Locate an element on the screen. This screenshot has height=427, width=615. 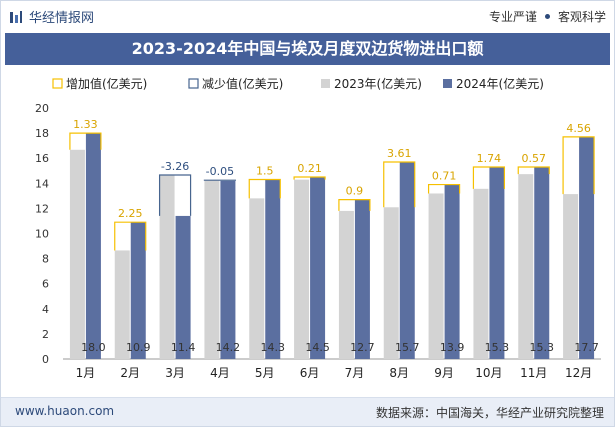
x-tick-label-10: 10月 is located at coordinates (488, 373).